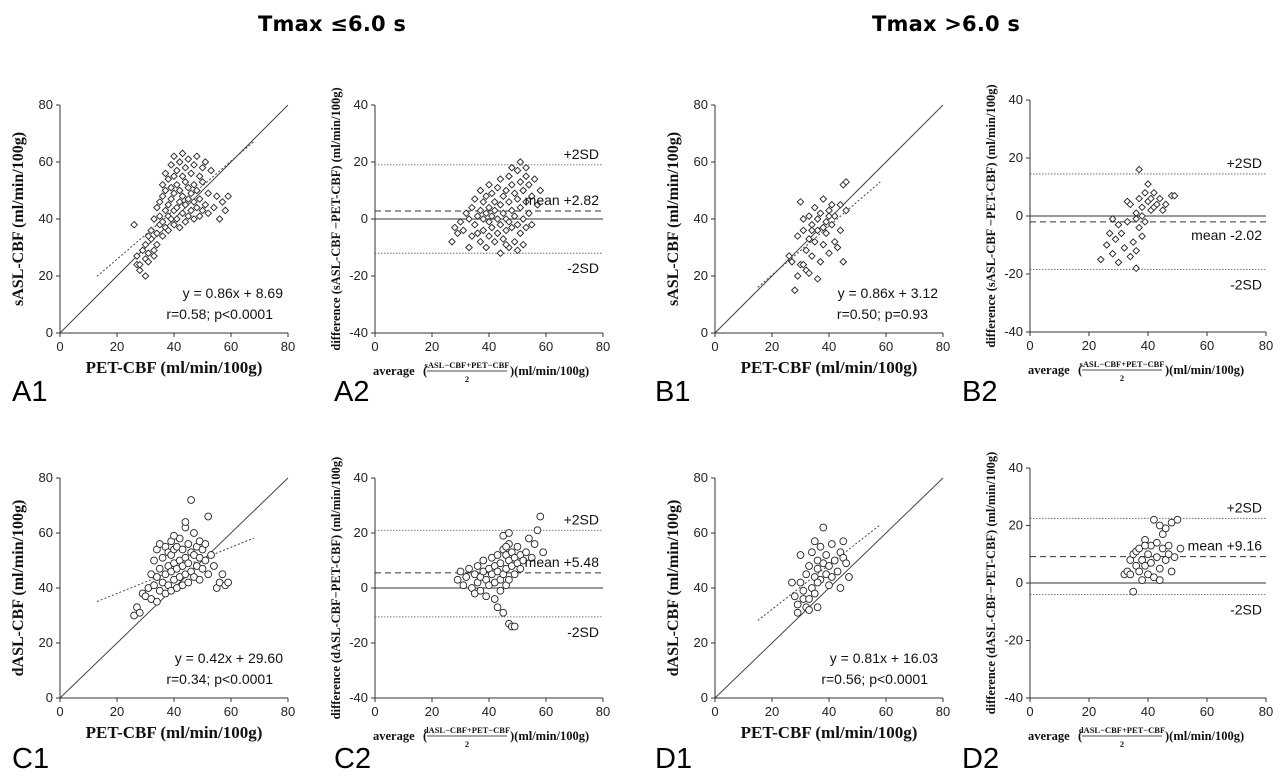  I want to click on mean-label: mean -2.02, so click(1226, 235).